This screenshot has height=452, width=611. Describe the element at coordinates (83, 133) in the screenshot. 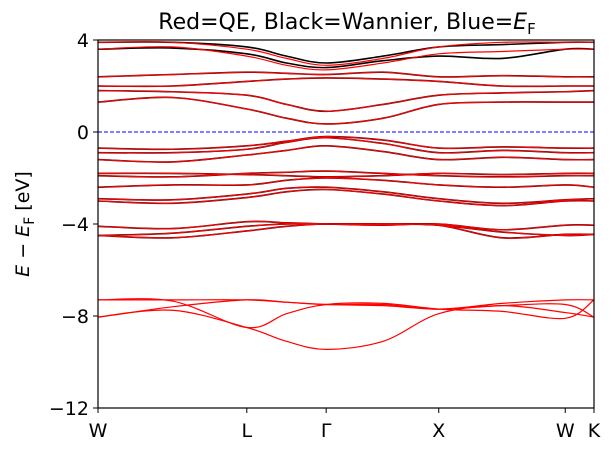

I see `y-tick-label-1: 0` at that location.